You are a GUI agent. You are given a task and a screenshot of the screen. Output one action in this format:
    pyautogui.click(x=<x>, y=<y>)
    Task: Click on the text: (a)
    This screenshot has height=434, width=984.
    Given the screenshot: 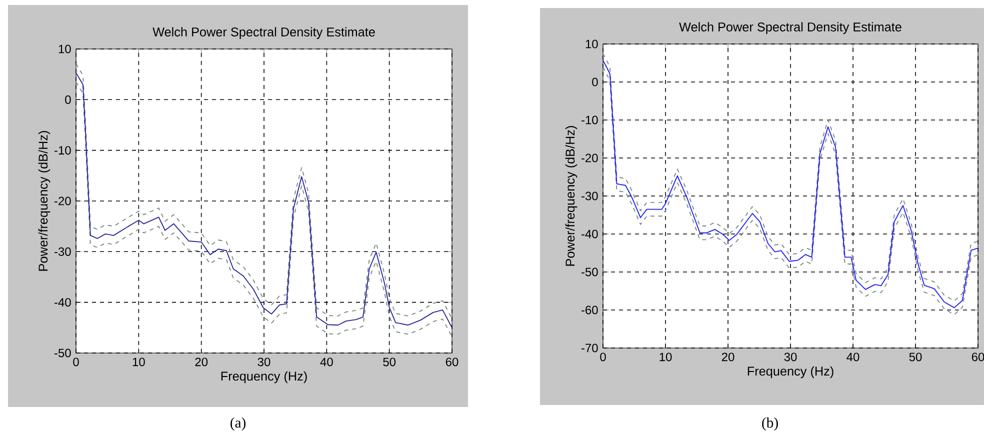 What is the action you would take?
    pyautogui.click(x=238, y=424)
    